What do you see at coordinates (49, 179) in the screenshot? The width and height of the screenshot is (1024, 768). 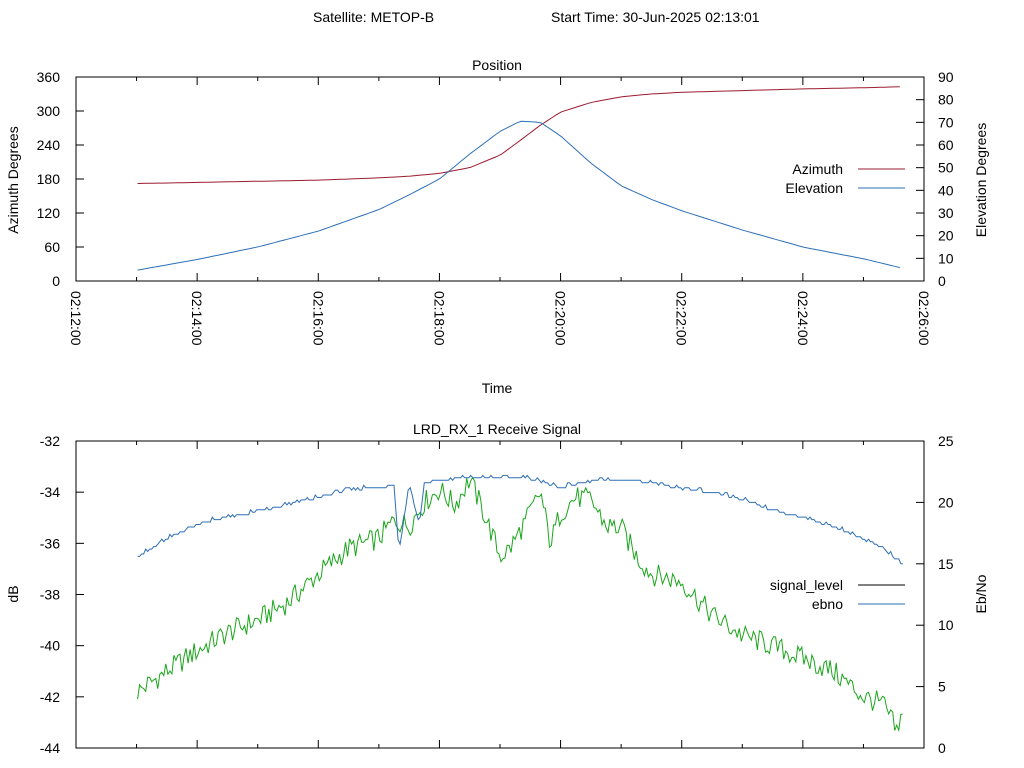 I see `position-y-tick-label: 180` at bounding box center [49, 179].